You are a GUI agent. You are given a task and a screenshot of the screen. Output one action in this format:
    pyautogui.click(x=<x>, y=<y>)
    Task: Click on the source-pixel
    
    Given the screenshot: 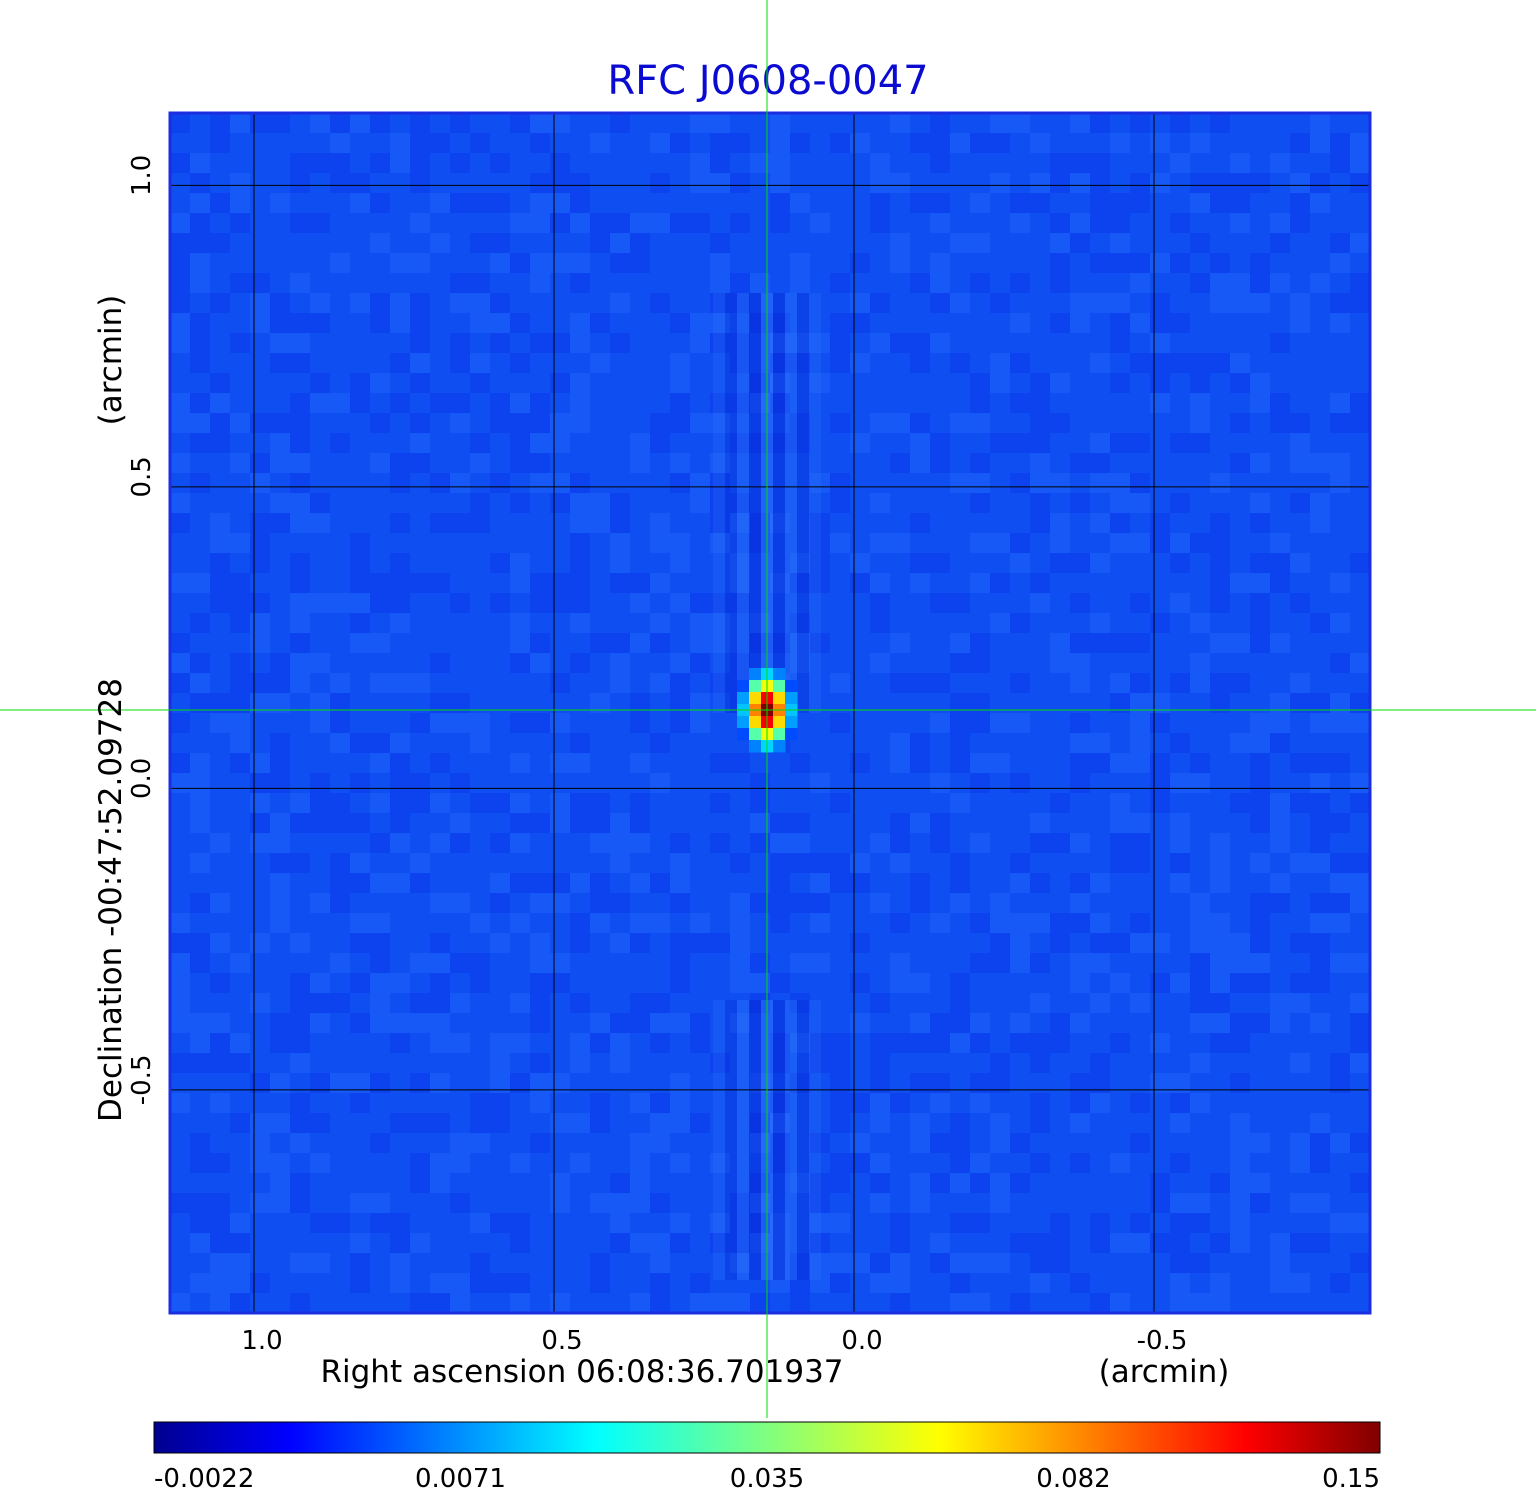 What is the action you would take?
    pyautogui.click(x=755, y=698)
    